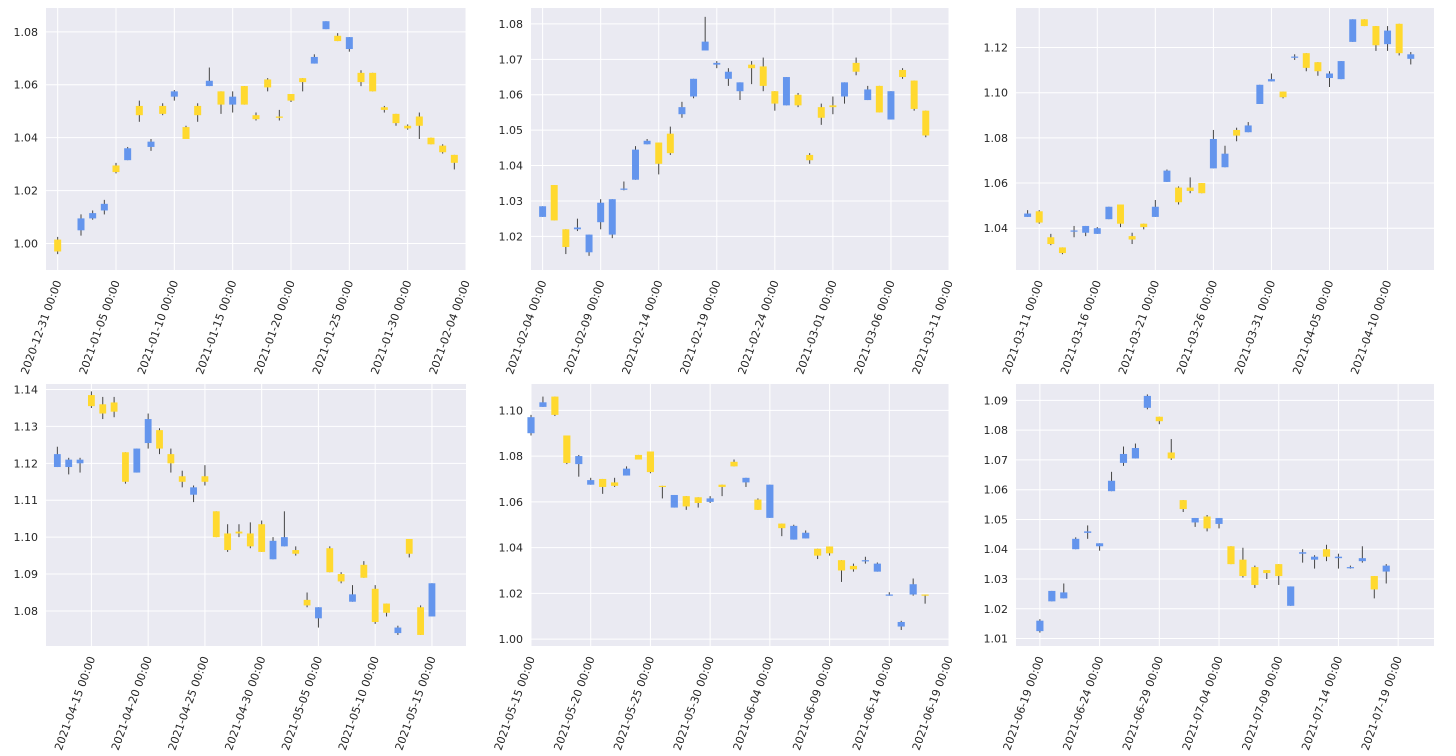 The height and width of the screenshot is (756, 1456). I want to click on x-tick-label: 2021-03-21 00:00, so click(1139, 328).